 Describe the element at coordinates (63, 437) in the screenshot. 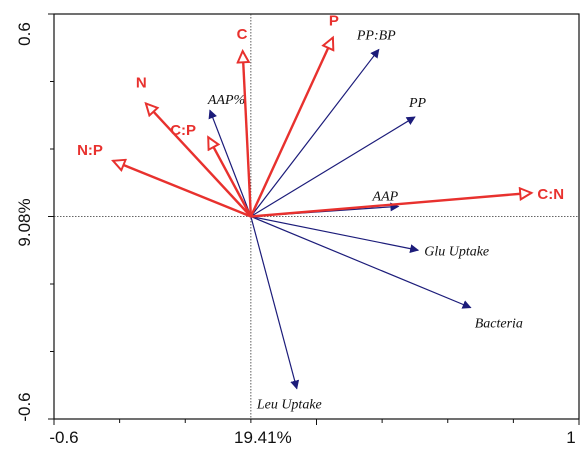

I see `x-tick-label-min: -0.6` at that location.